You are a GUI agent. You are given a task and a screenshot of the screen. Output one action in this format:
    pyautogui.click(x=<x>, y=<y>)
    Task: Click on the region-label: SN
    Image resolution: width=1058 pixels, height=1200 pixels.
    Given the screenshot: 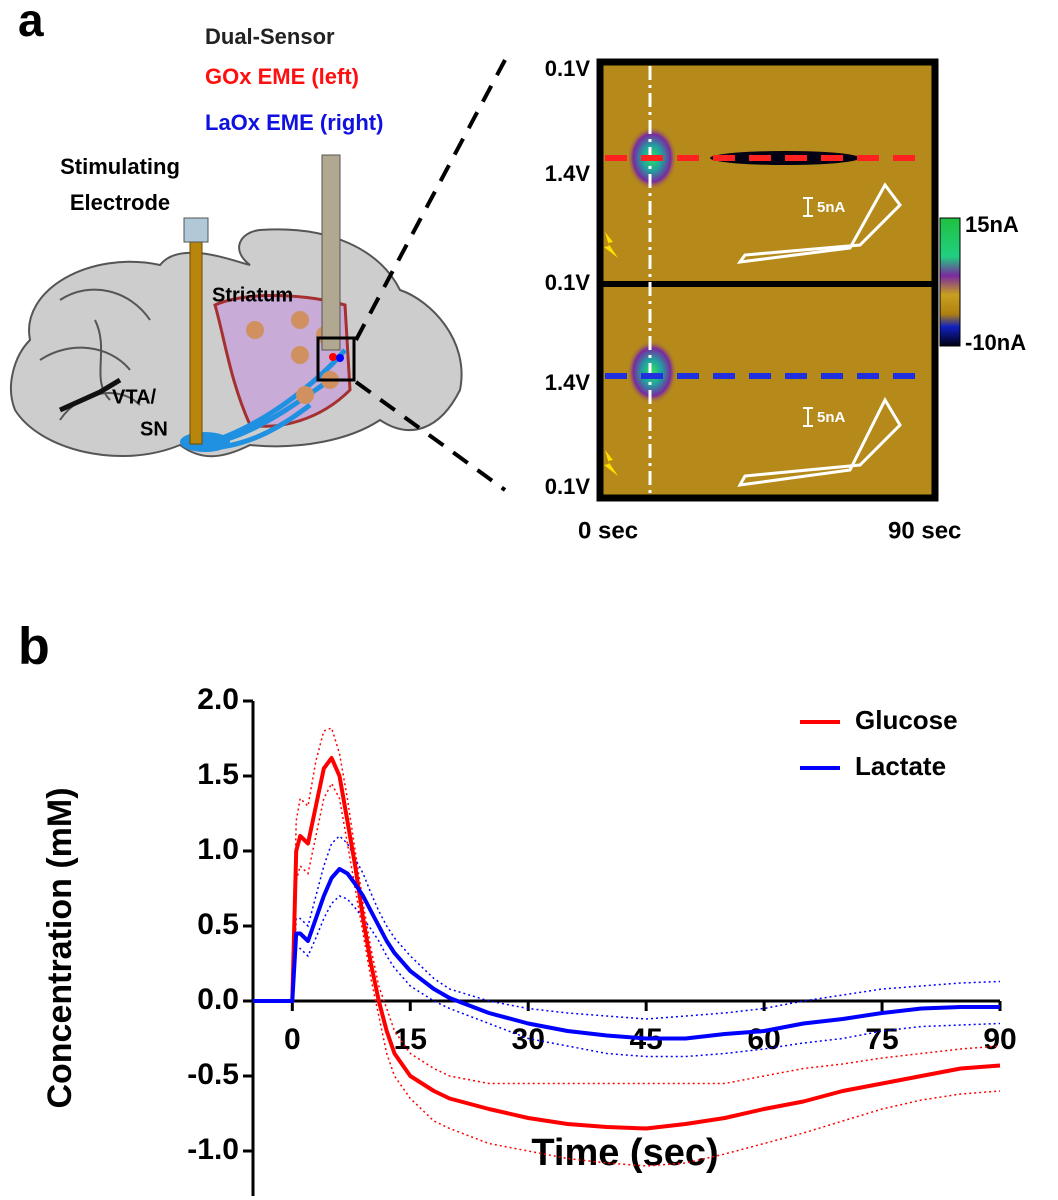 What is the action you would take?
    pyautogui.click(x=154, y=429)
    